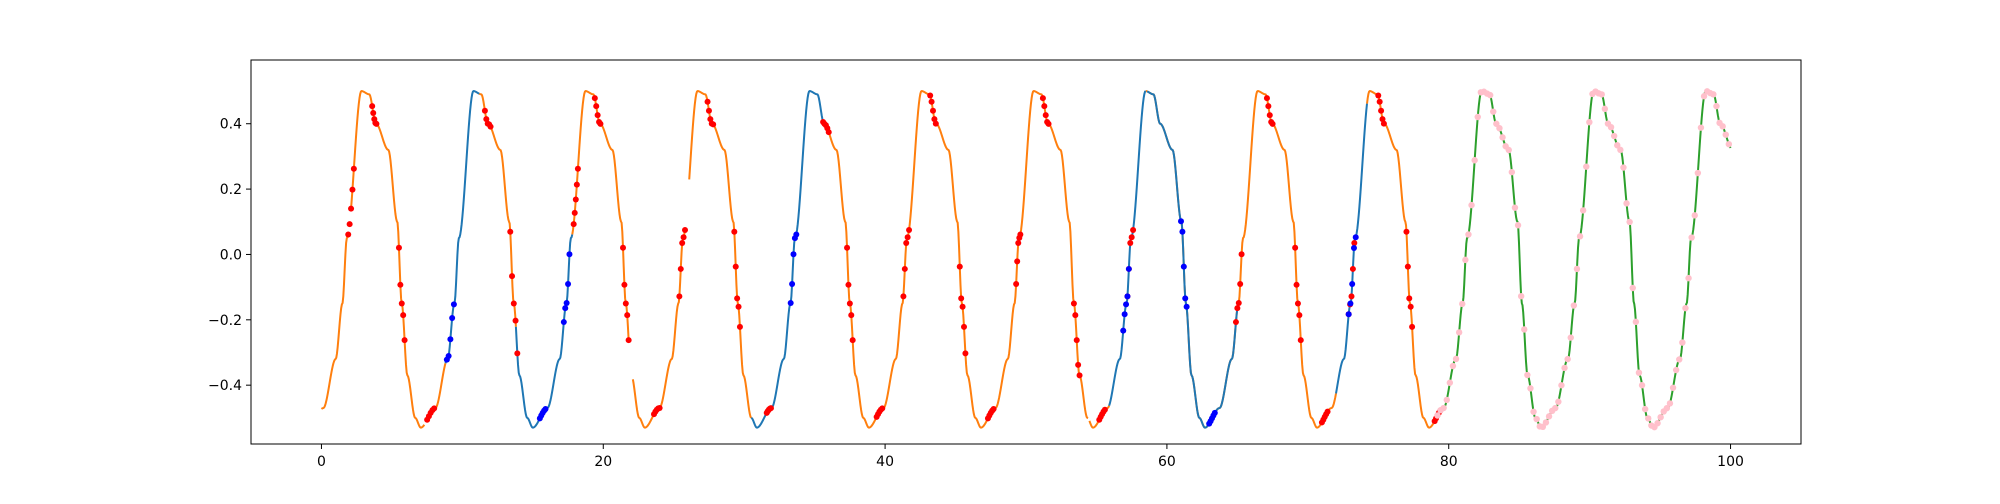  I want to click on y-axis: −0.4 −0.2 0.0 0.2 0.4, so click(229, 255).